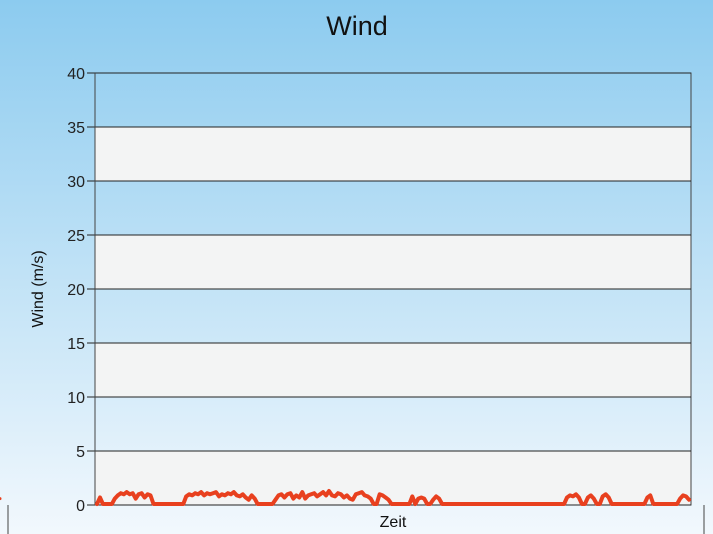  What do you see at coordinates (76, 236) in the screenshot?
I see `y-tick-label: 25` at bounding box center [76, 236].